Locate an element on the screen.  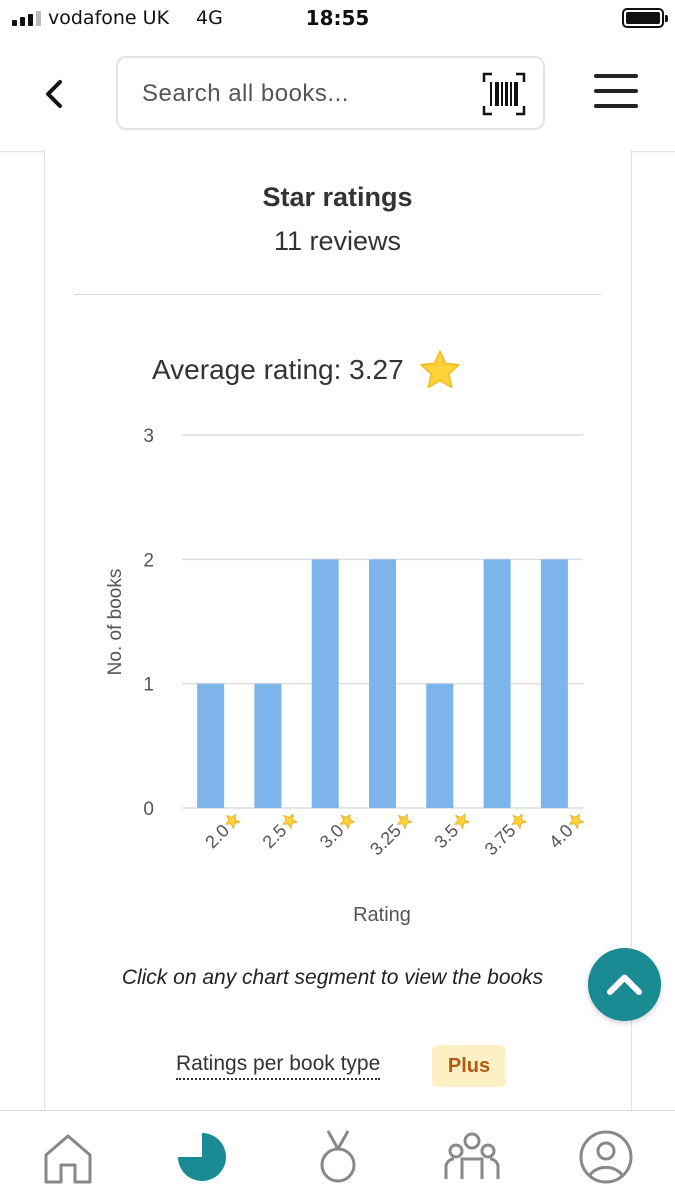
divider is located at coordinates (337, 294).